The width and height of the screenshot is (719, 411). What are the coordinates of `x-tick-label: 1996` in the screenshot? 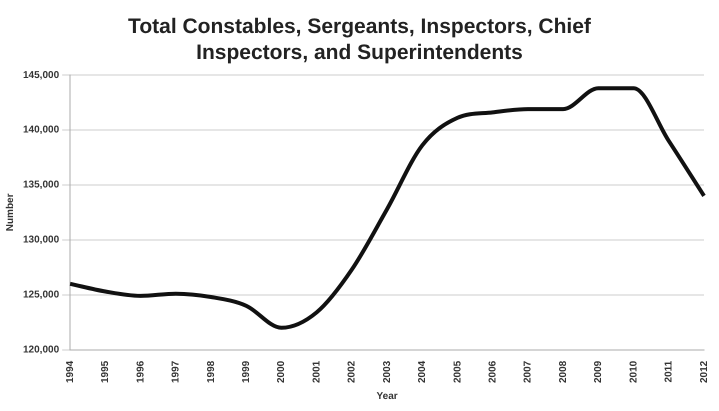 It's located at (140, 372).